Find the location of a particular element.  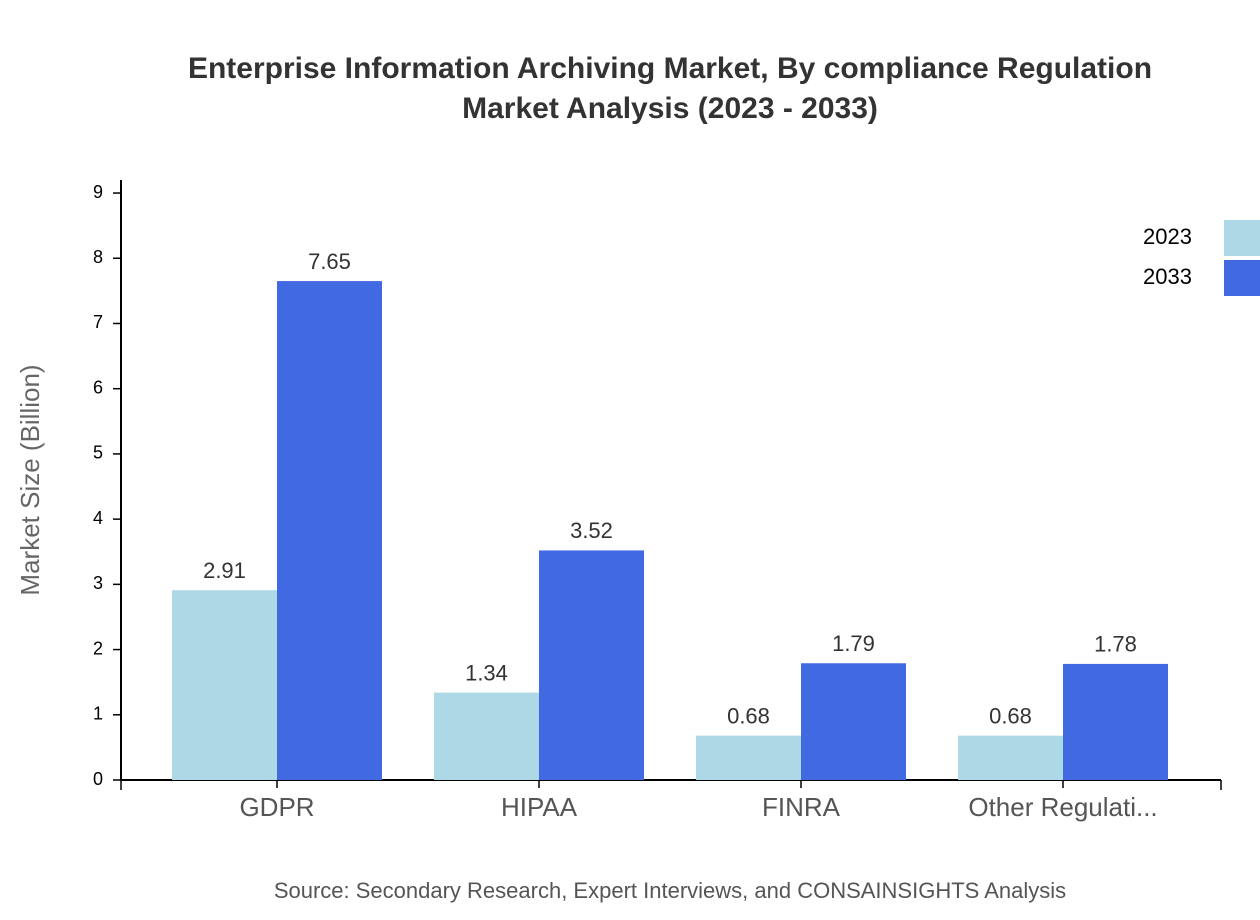

value-label: 3.52 is located at coordinates (591, 530).